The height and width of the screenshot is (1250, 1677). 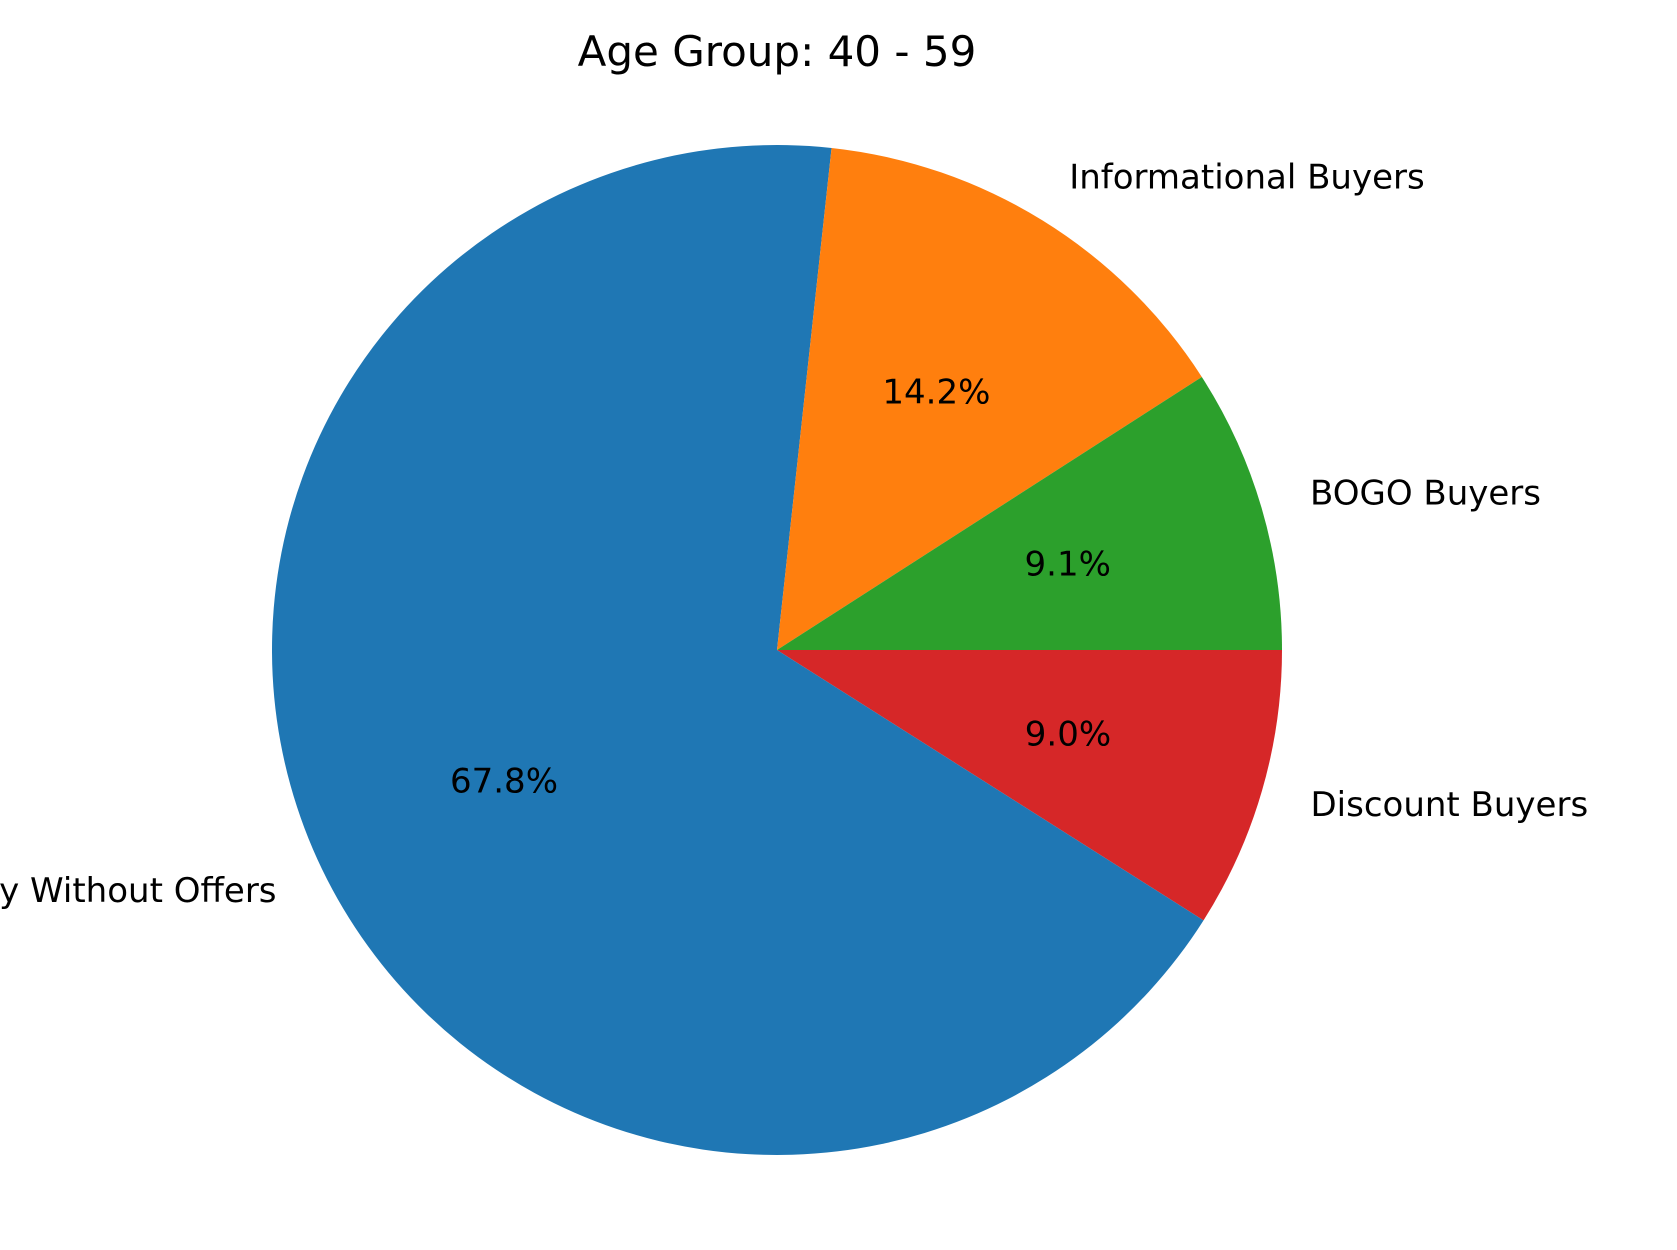 What do you see at coordinates (1247, 178) in the screenshot?
I see `pie-category-label: Informational Buyers` at bounding box center [1247, 178].